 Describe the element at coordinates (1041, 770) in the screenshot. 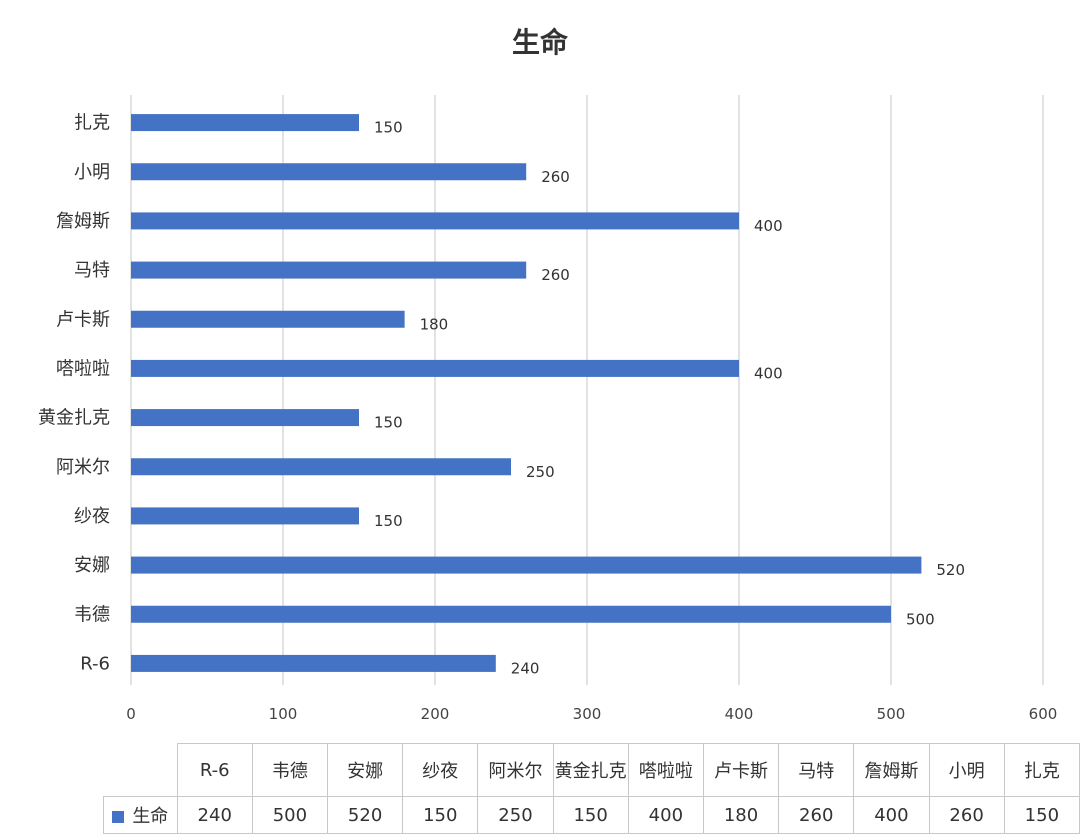

I see `data-table-category-cell: 扎克` at that location.